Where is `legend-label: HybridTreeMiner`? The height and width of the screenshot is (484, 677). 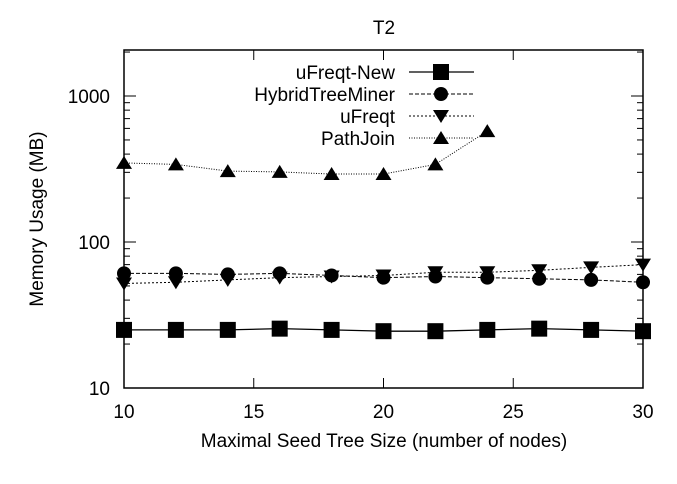
legend-label: HybridTreeMiner is located at coordinates (324, 95).